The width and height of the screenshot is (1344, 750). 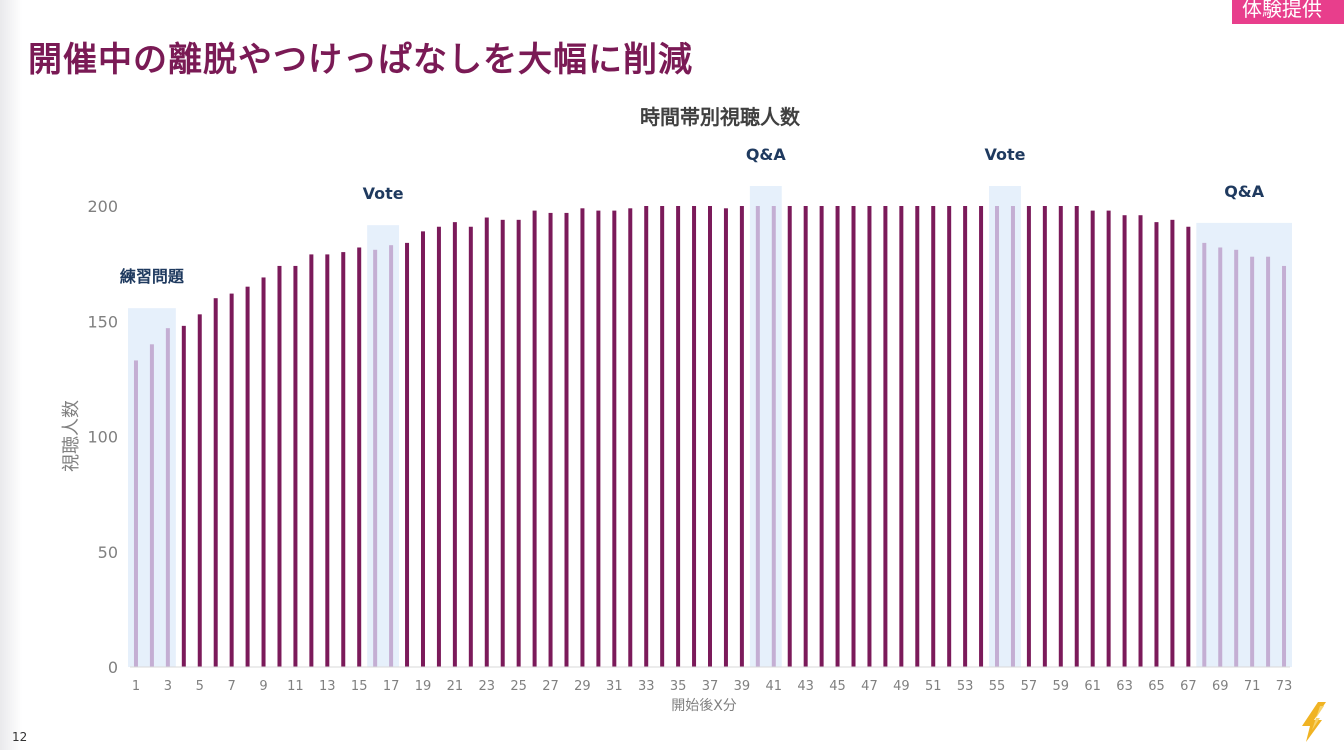 What do you see at coordinates (837, 686) in the screenshot?
I see `x-tick-label-45: 45` at bounding box center [837, 686].